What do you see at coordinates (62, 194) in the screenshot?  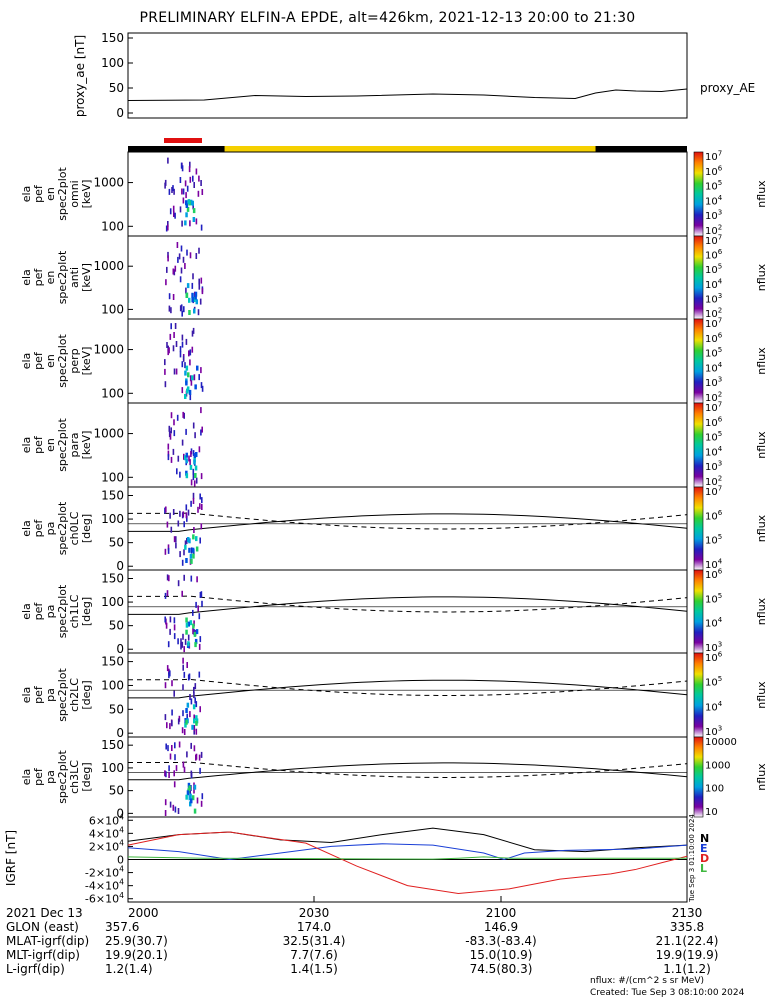 I see `spectrogram-ylabel-line: spec2plot` at bounding box center [62, 194].